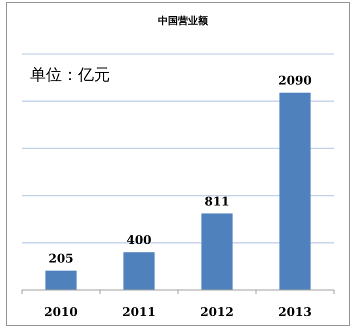  I want to click on chart-title: 中国营业额, so click(183, 21).